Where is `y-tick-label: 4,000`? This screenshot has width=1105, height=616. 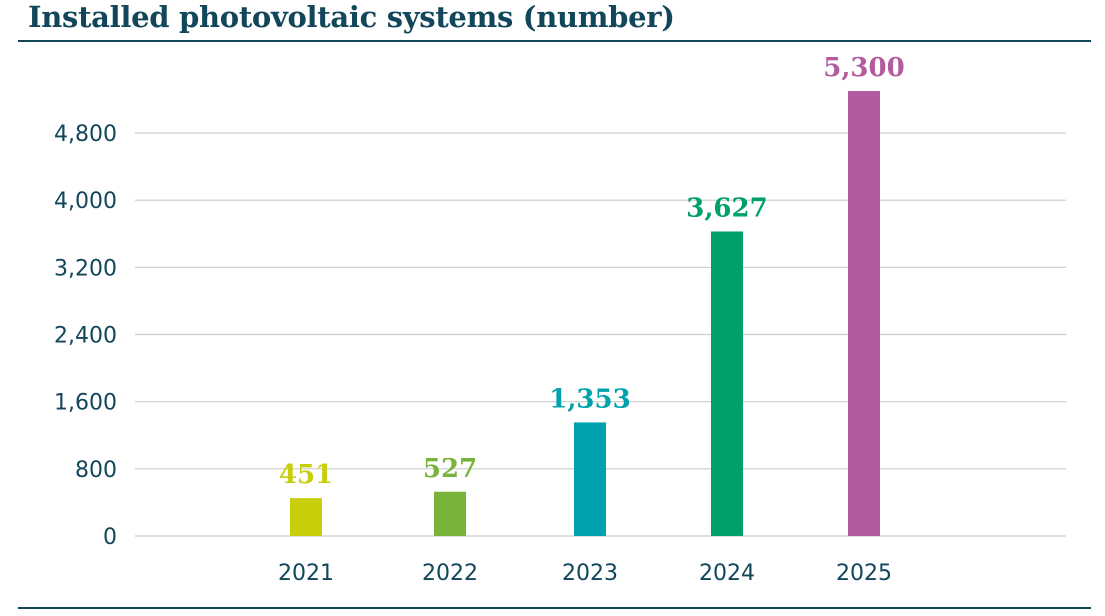
y-tick-label: 4,000 is located at coordinates (85, 201).